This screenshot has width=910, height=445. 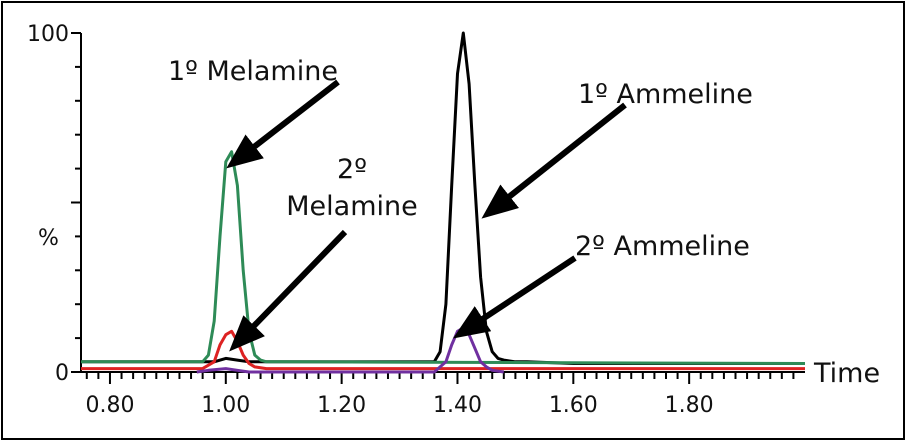 I want to click on x-tick-label: 1.80, so click(x=689, y=405).